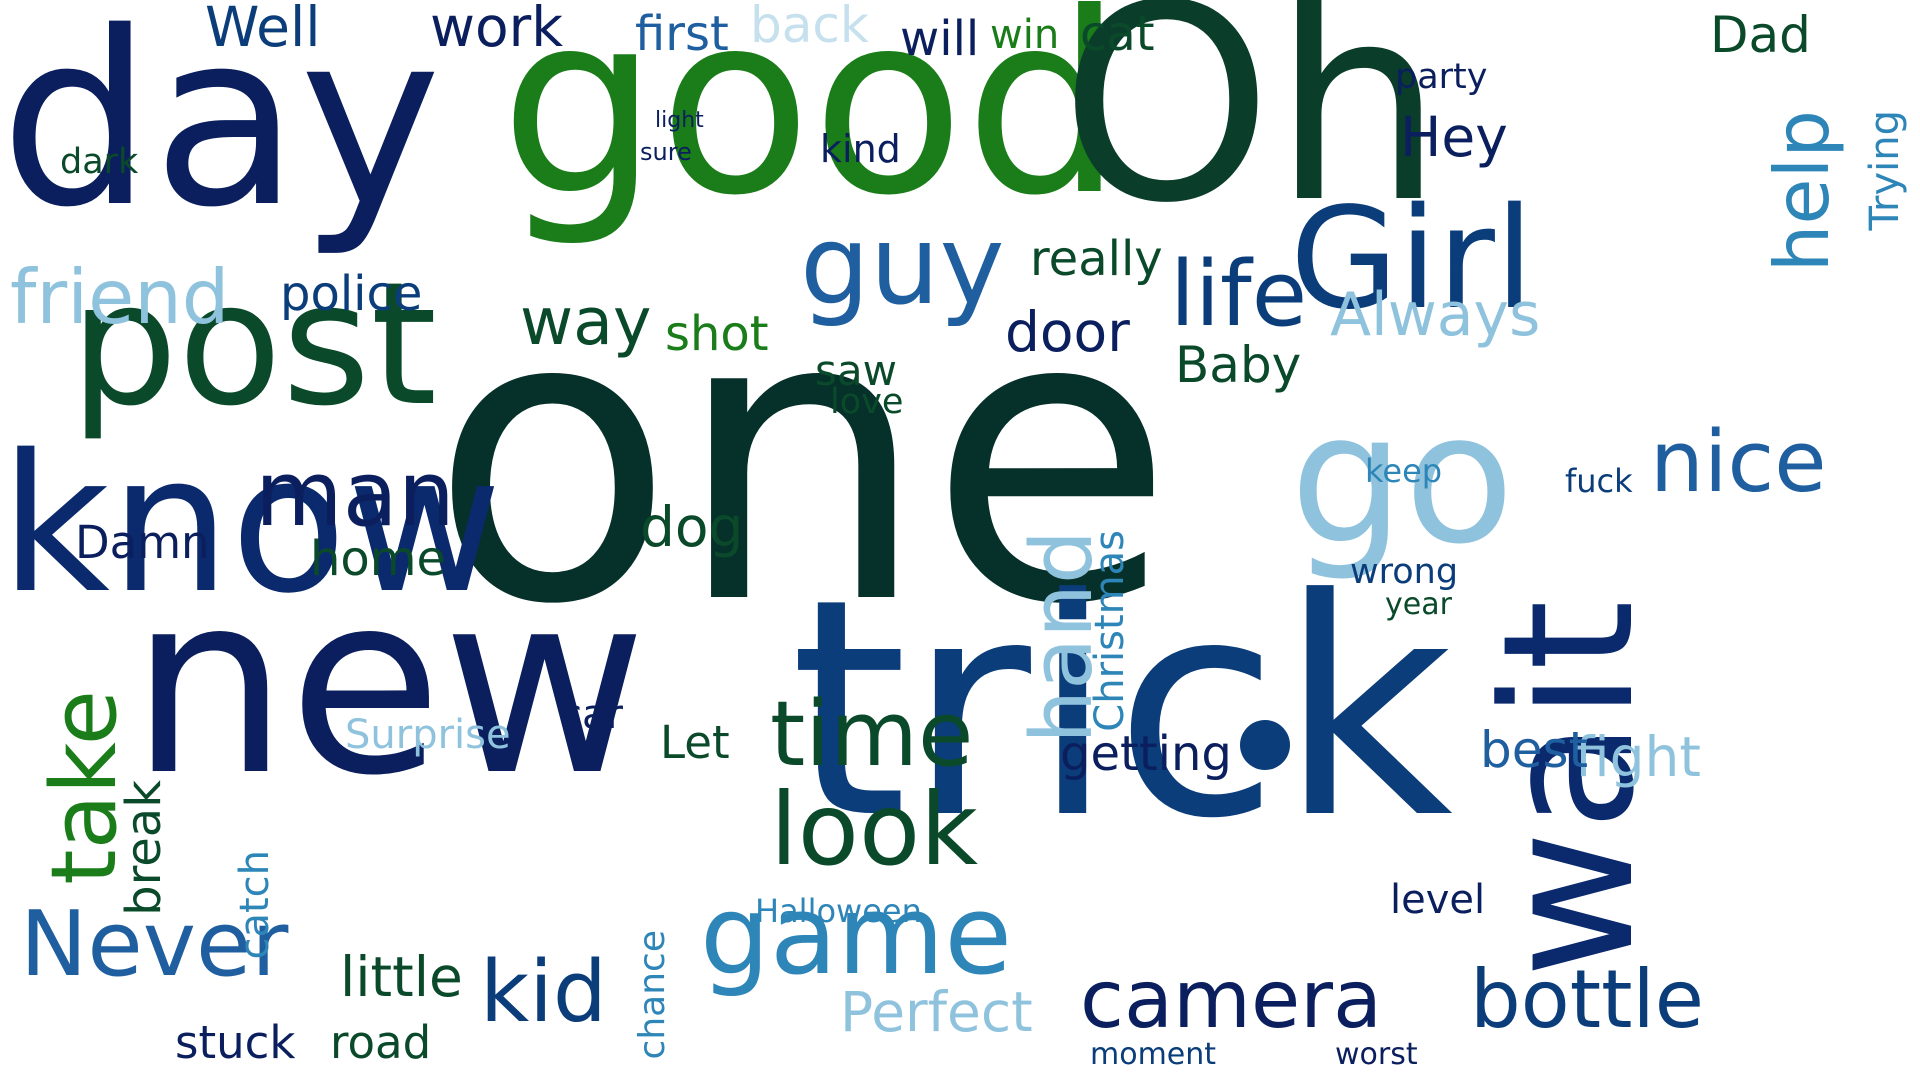 This screenshot has height=1080, width=1920. I want to click on word-keep: keep, so click(1404, 471).